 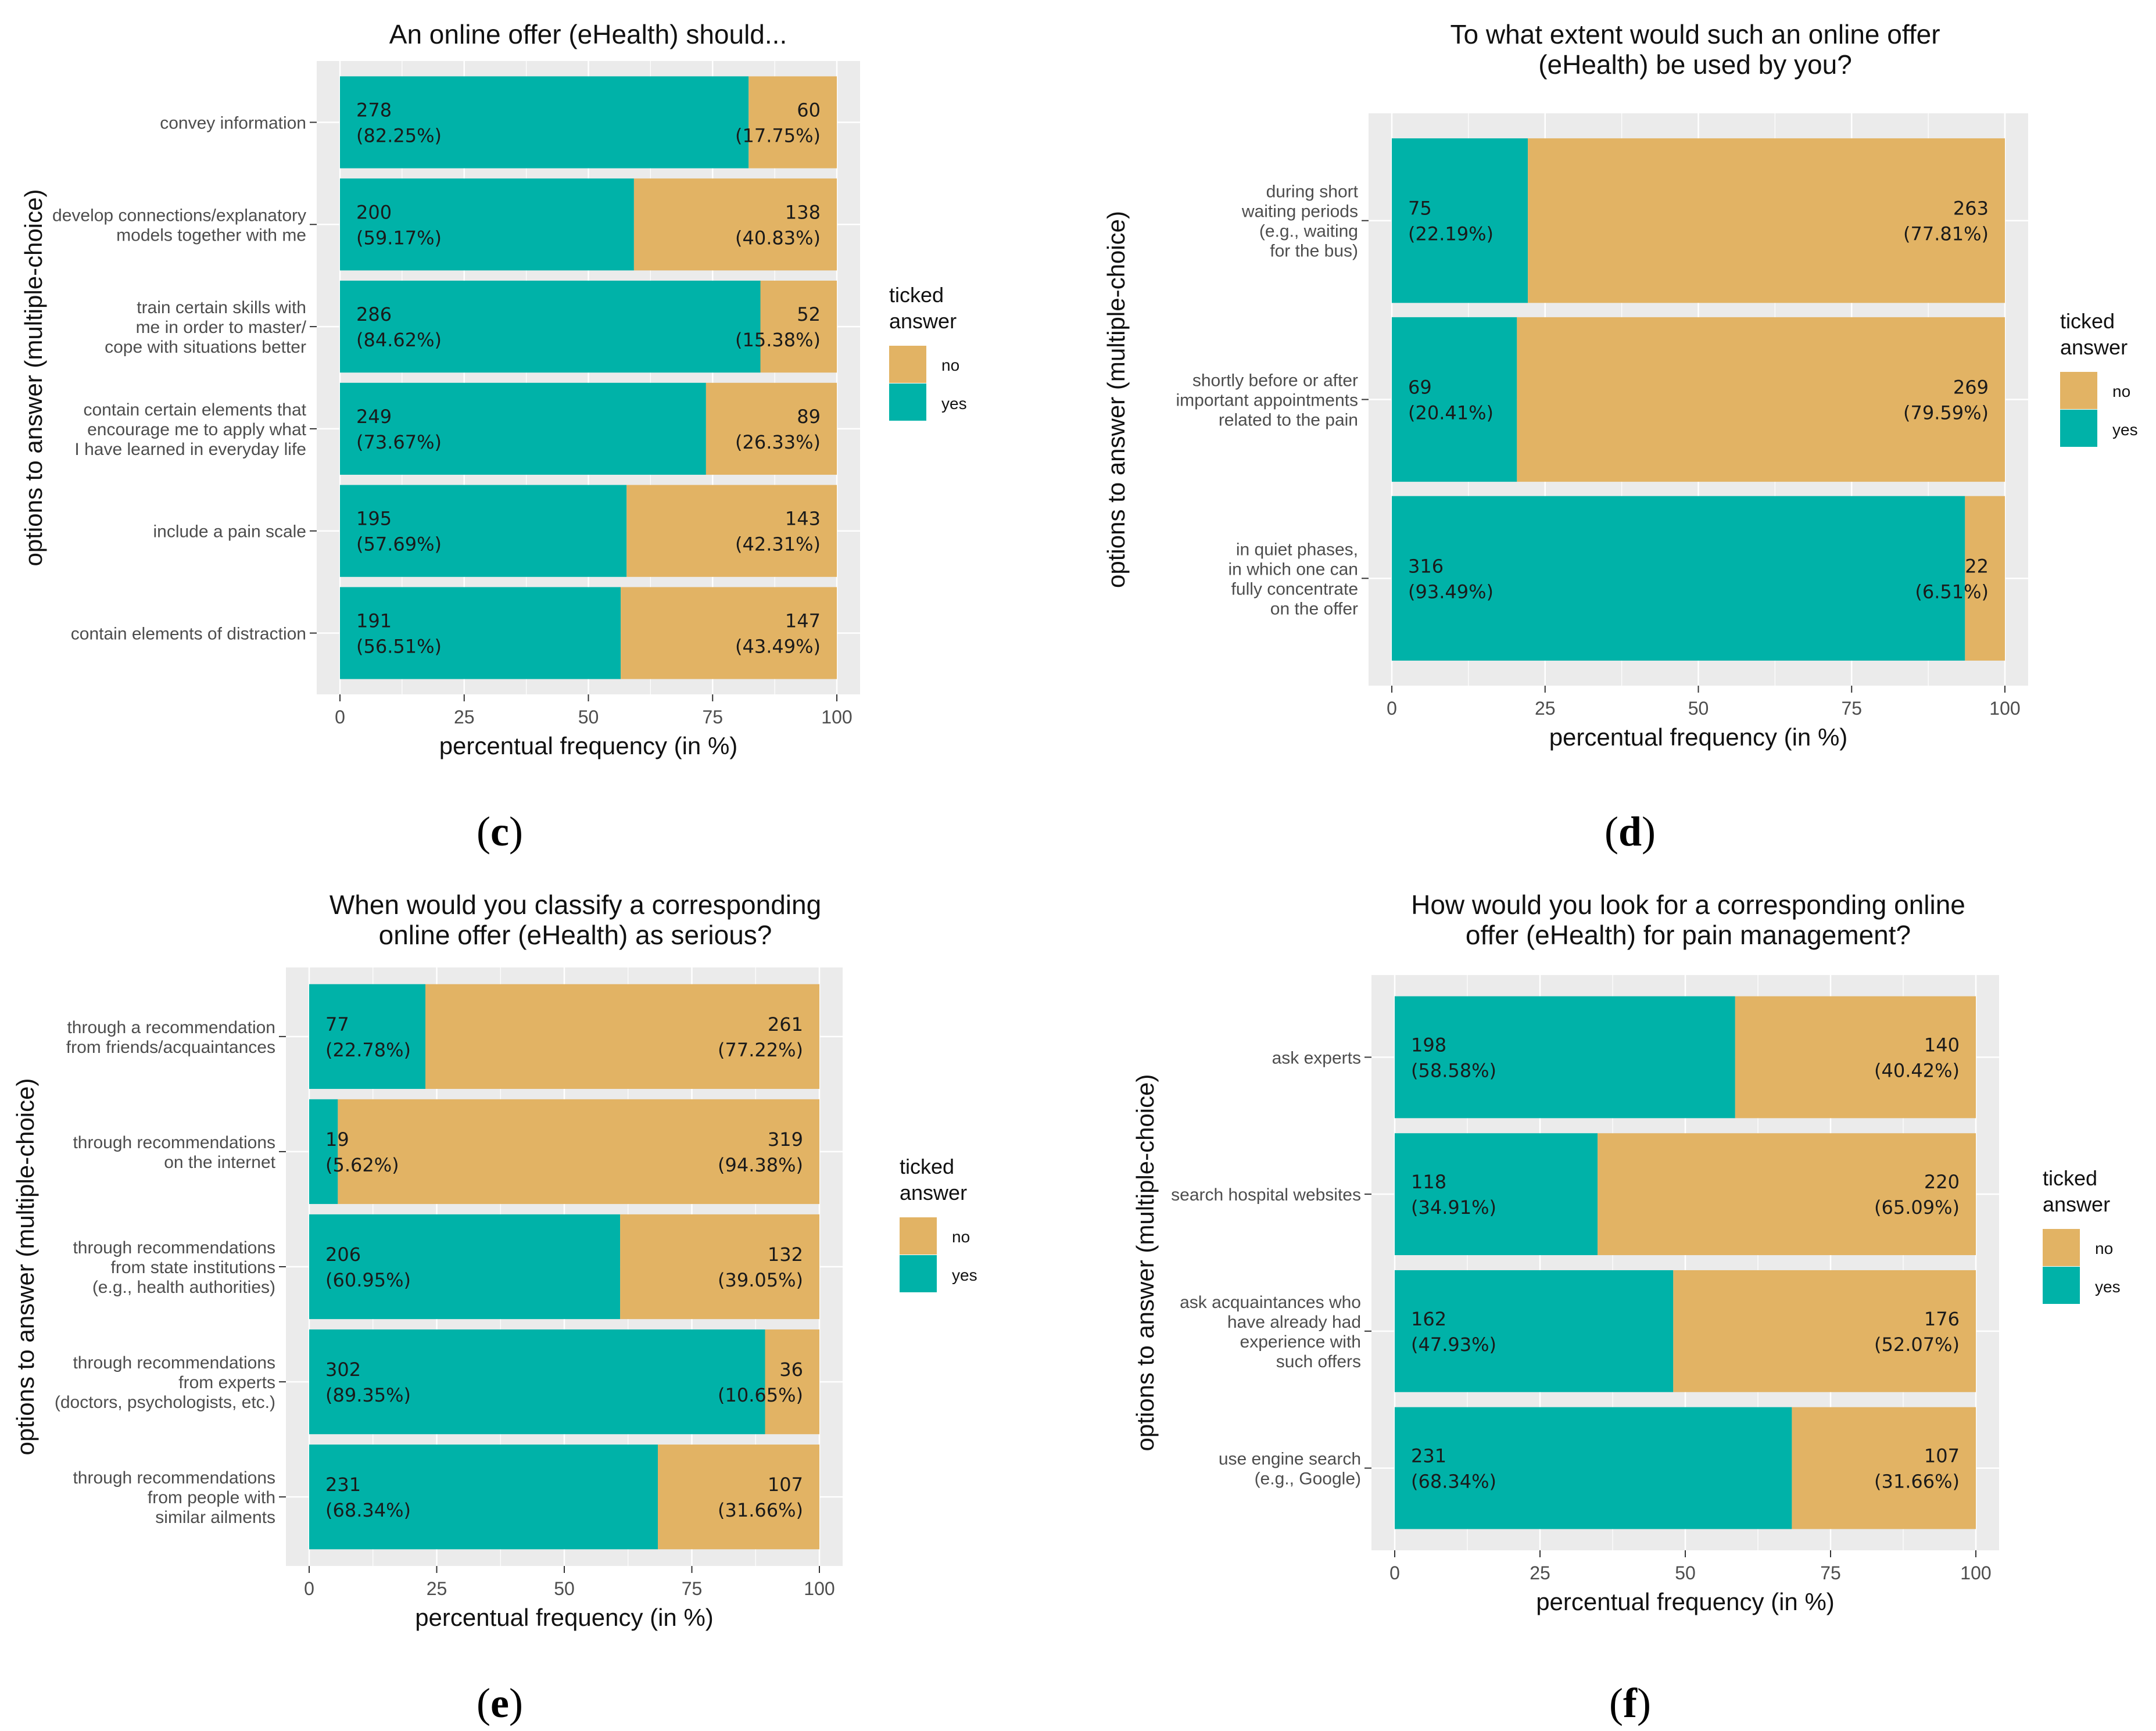 What do you see at coordinates (785, 1254) in the screenshot?
I see `data-label-no-count: 132` at bounding box center [785, 1254].